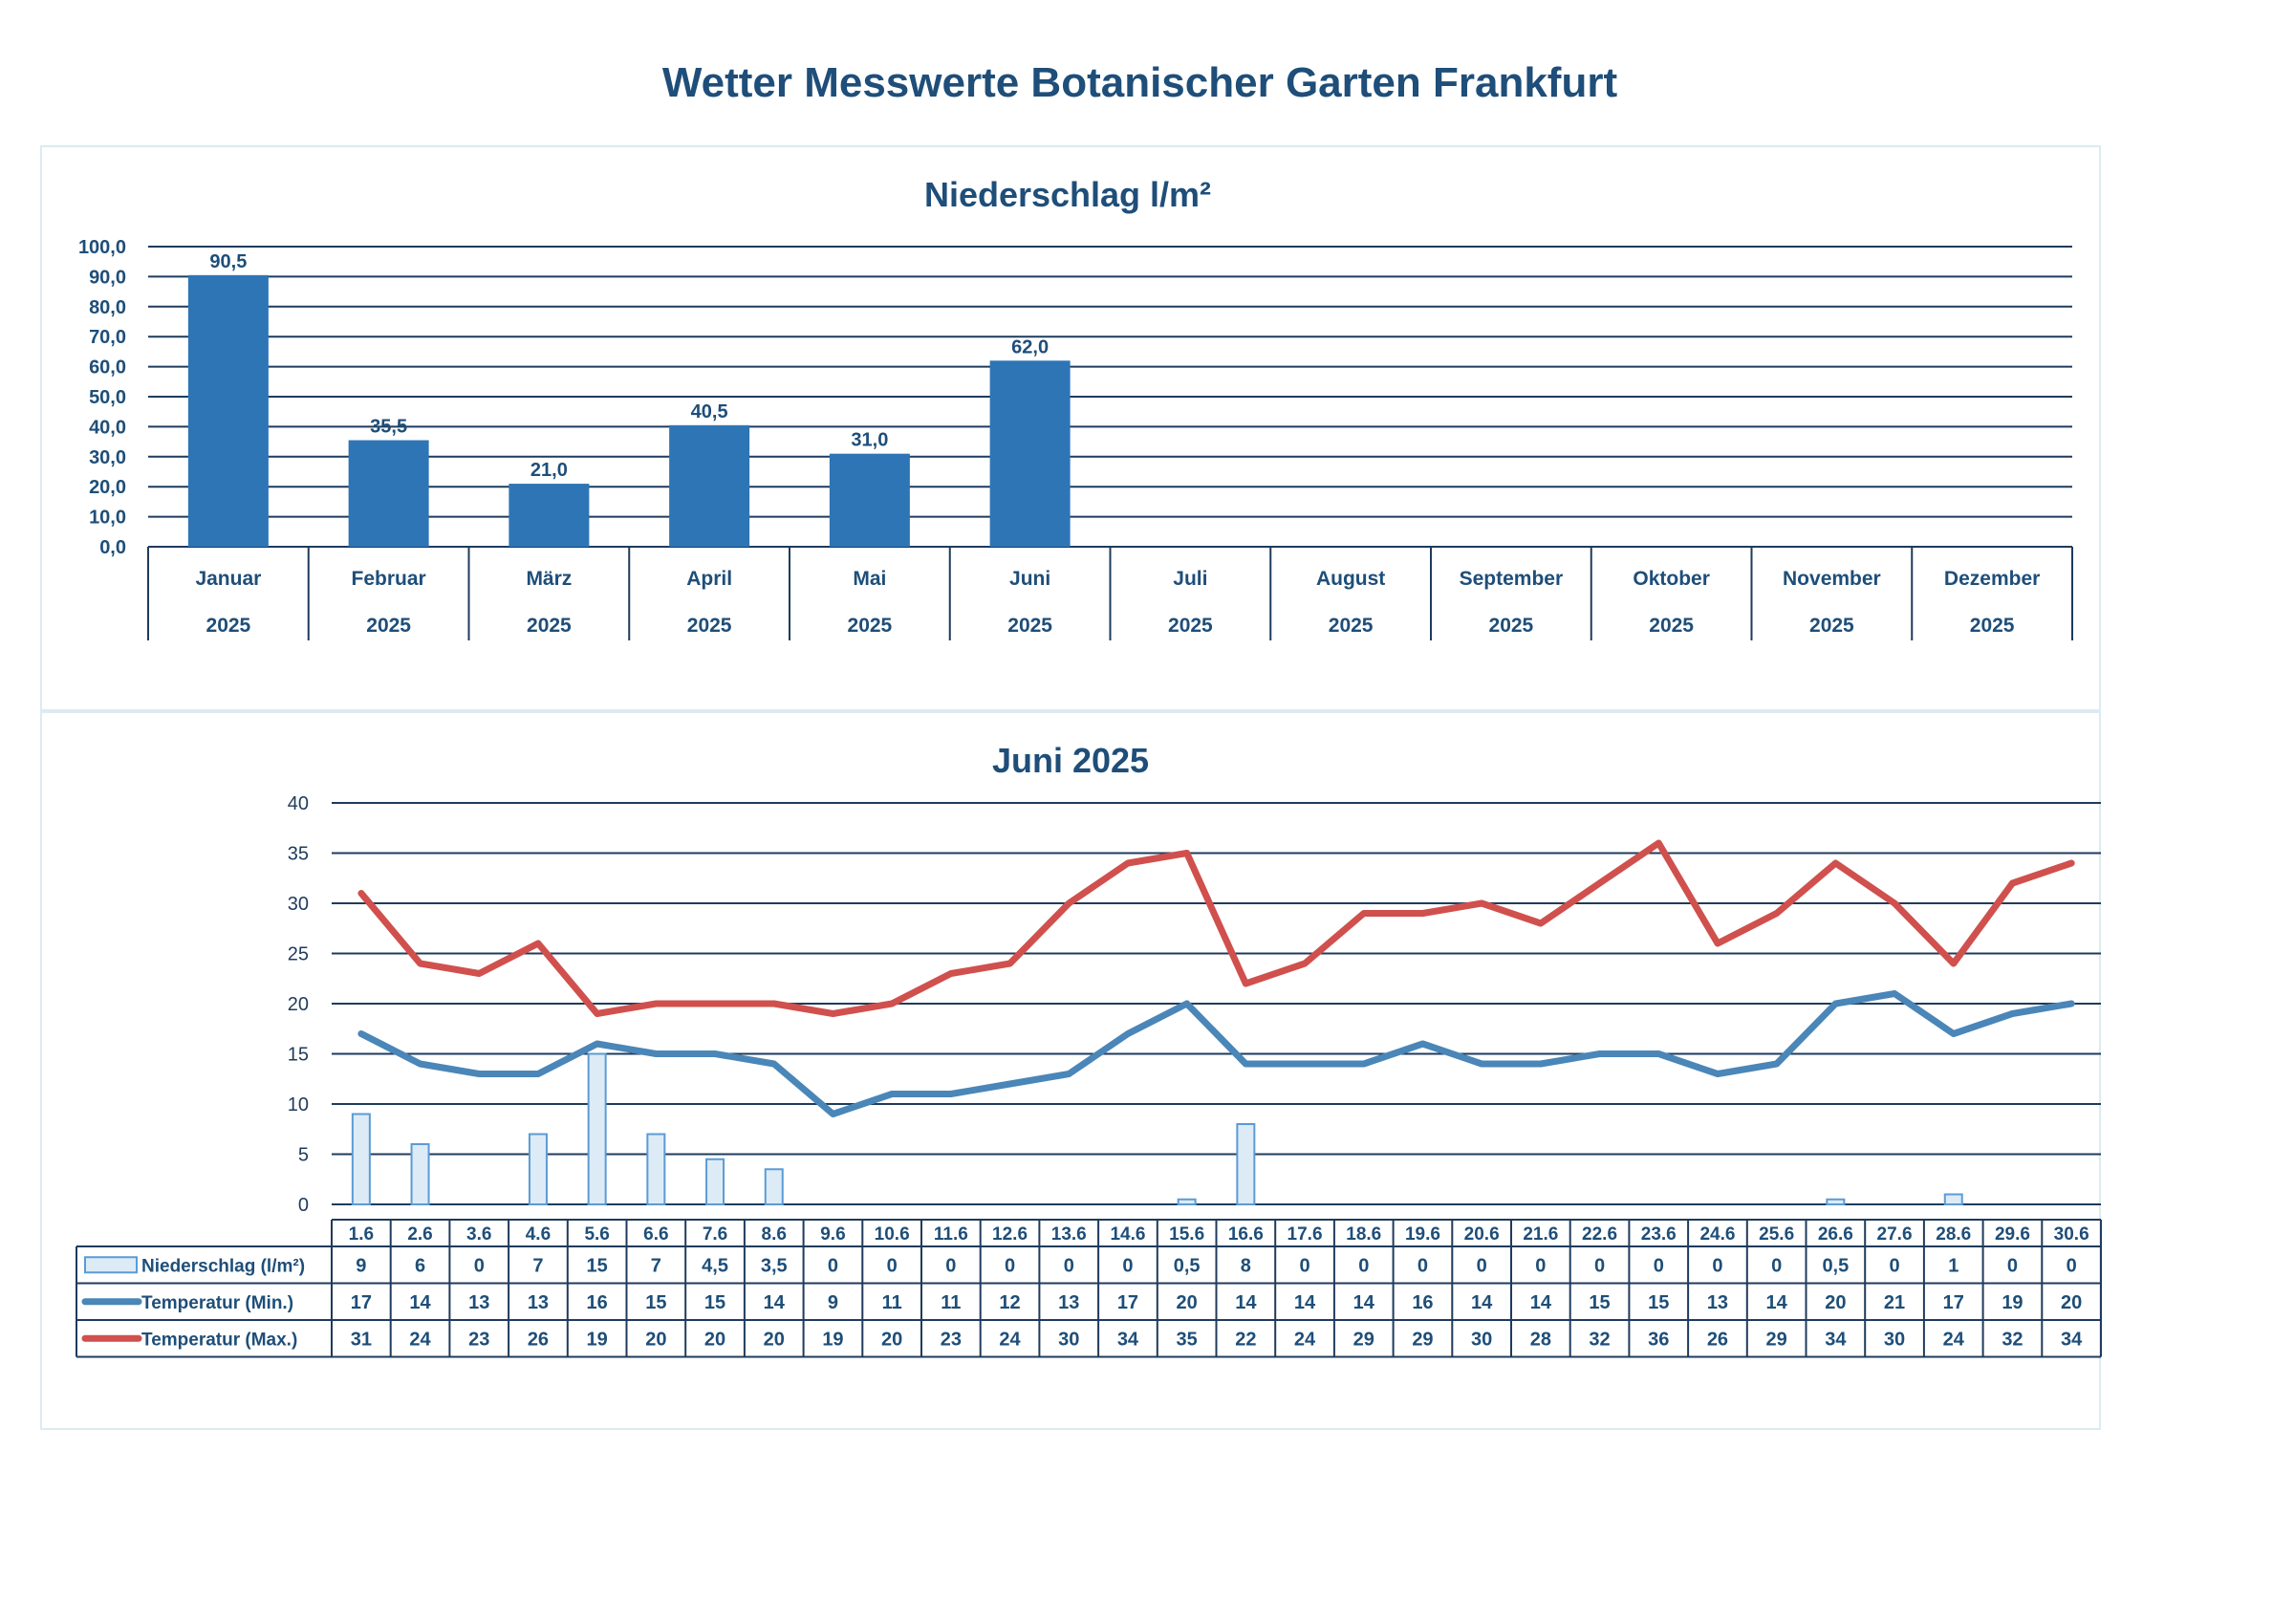 This screenshot has width=2294, height=1624. Describe the element at coordinates (420, 1266) in the screenshot. I see `table-cell: 6` at that location.